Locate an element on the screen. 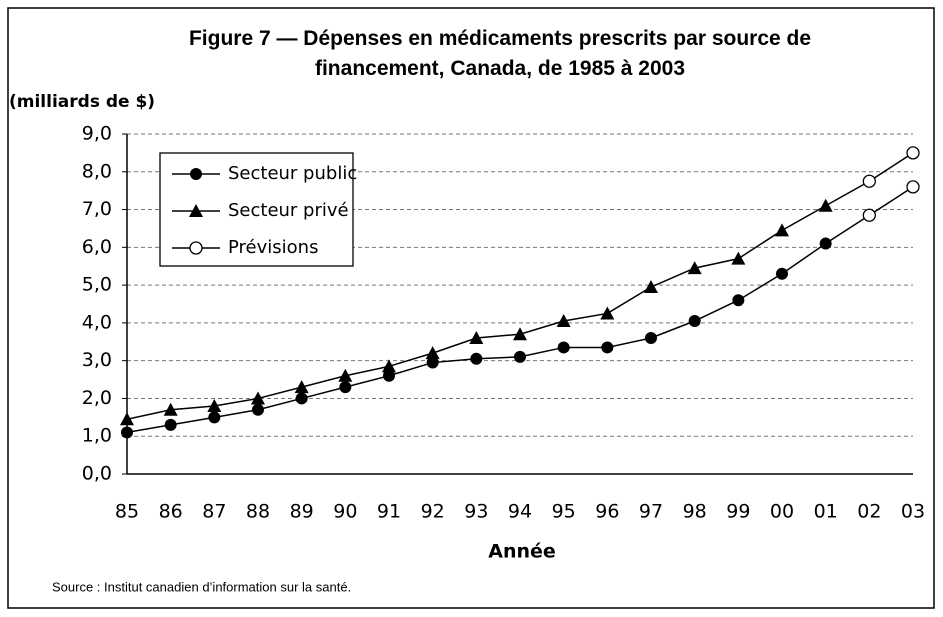  y-tick-label: 8,0 is located at coordinates (97, 171).